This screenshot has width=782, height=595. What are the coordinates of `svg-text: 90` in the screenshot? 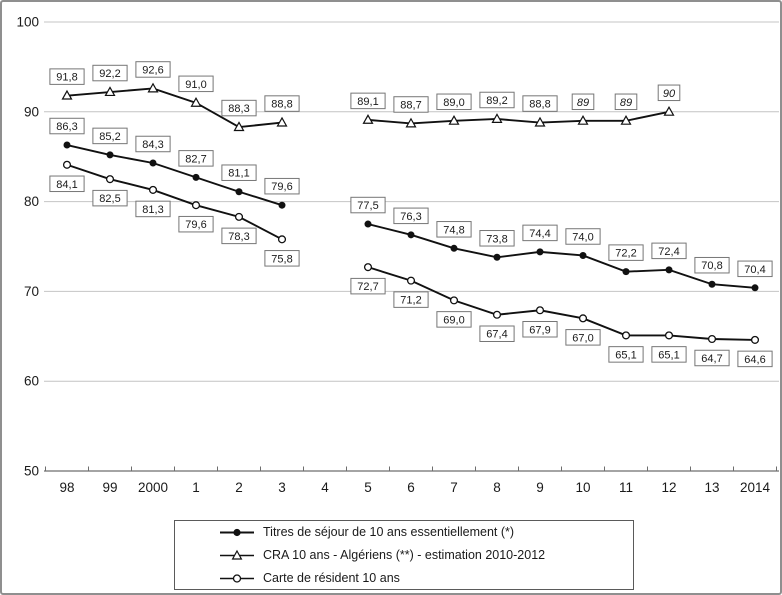 It's located at (669, 94).